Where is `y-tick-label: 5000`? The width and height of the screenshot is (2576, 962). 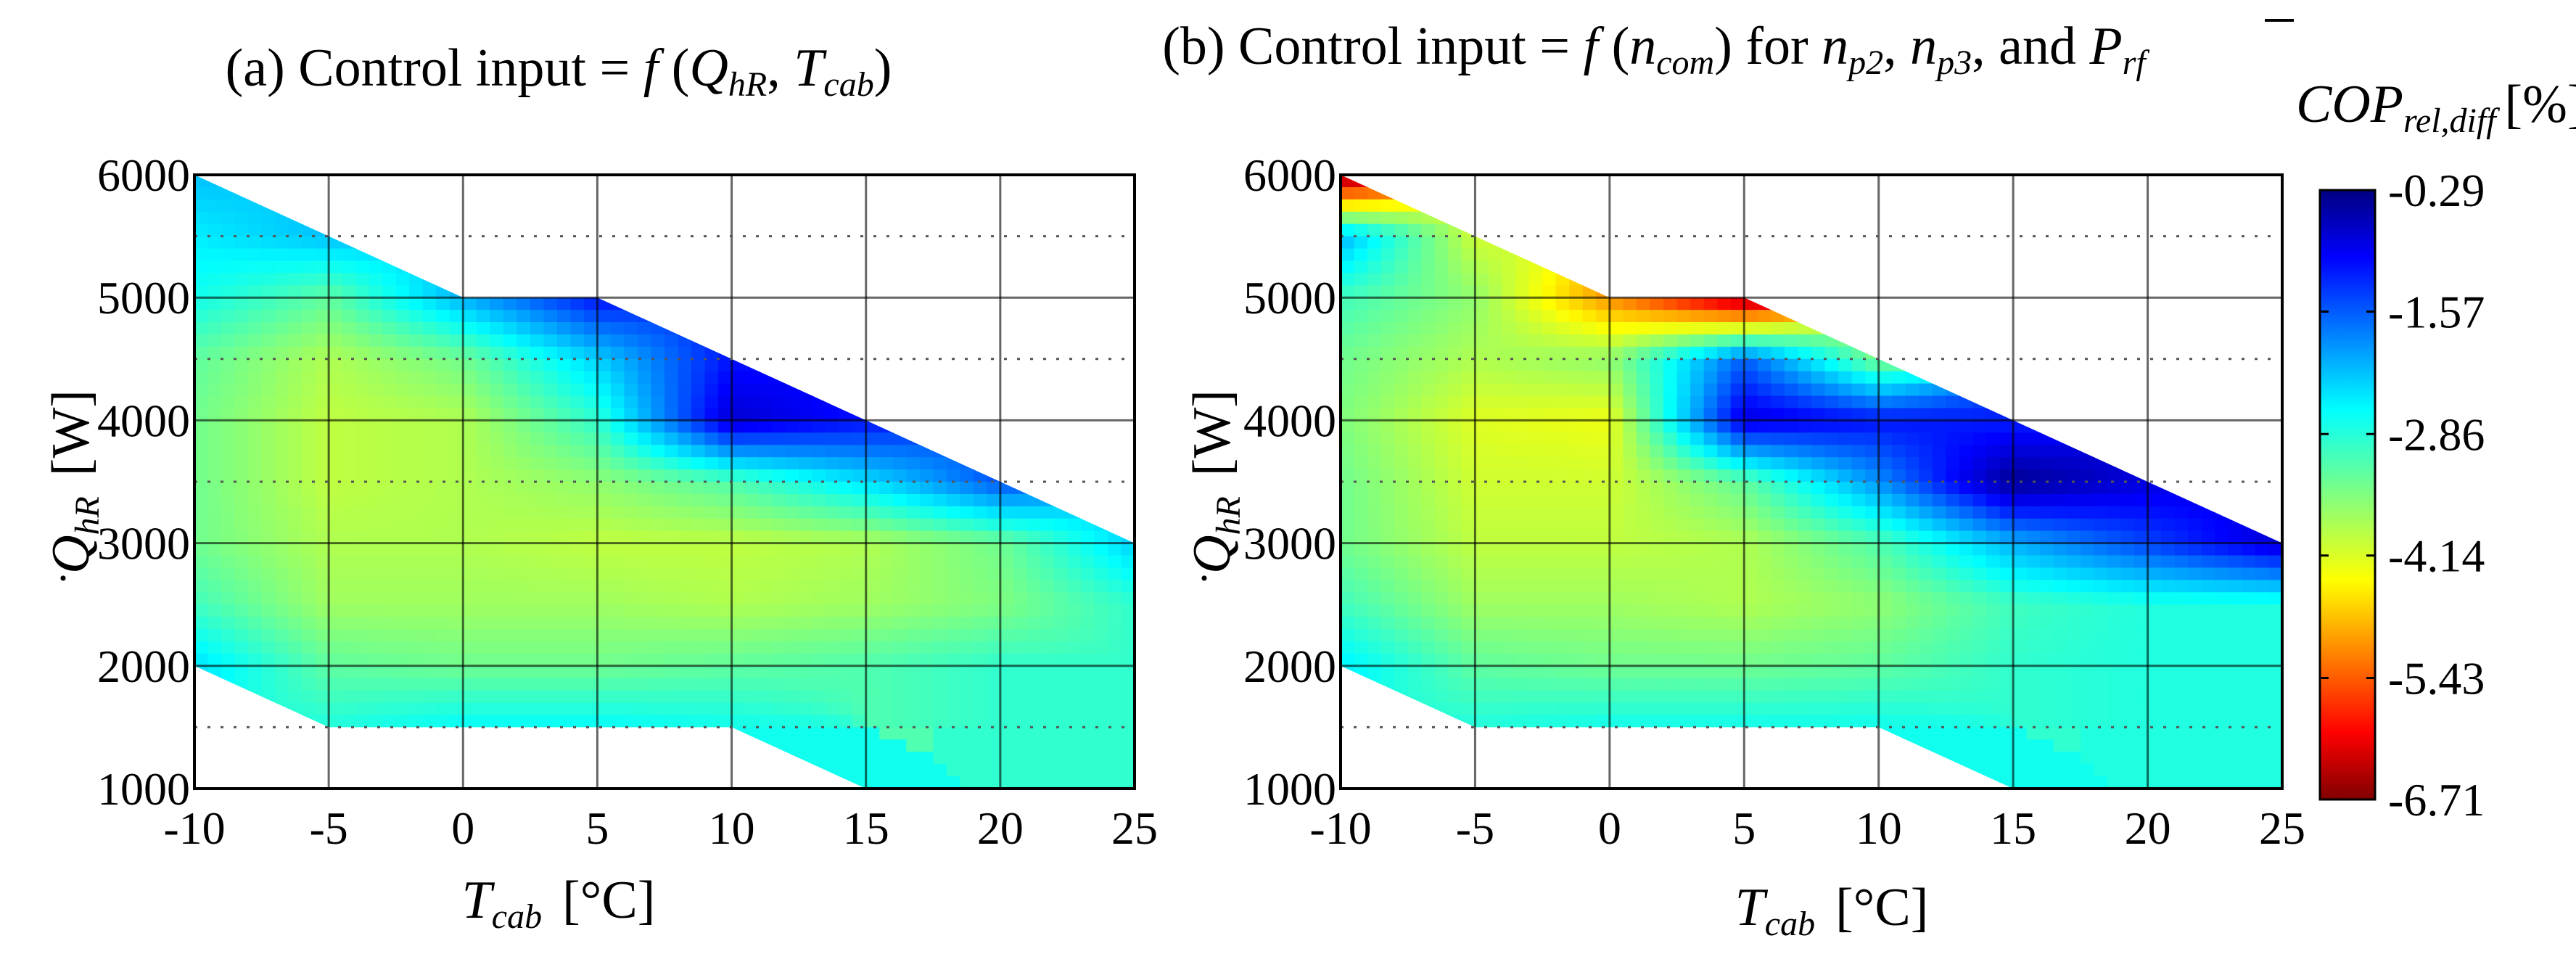
y-tick-label: 5000 is located at coordinates (143, 298).